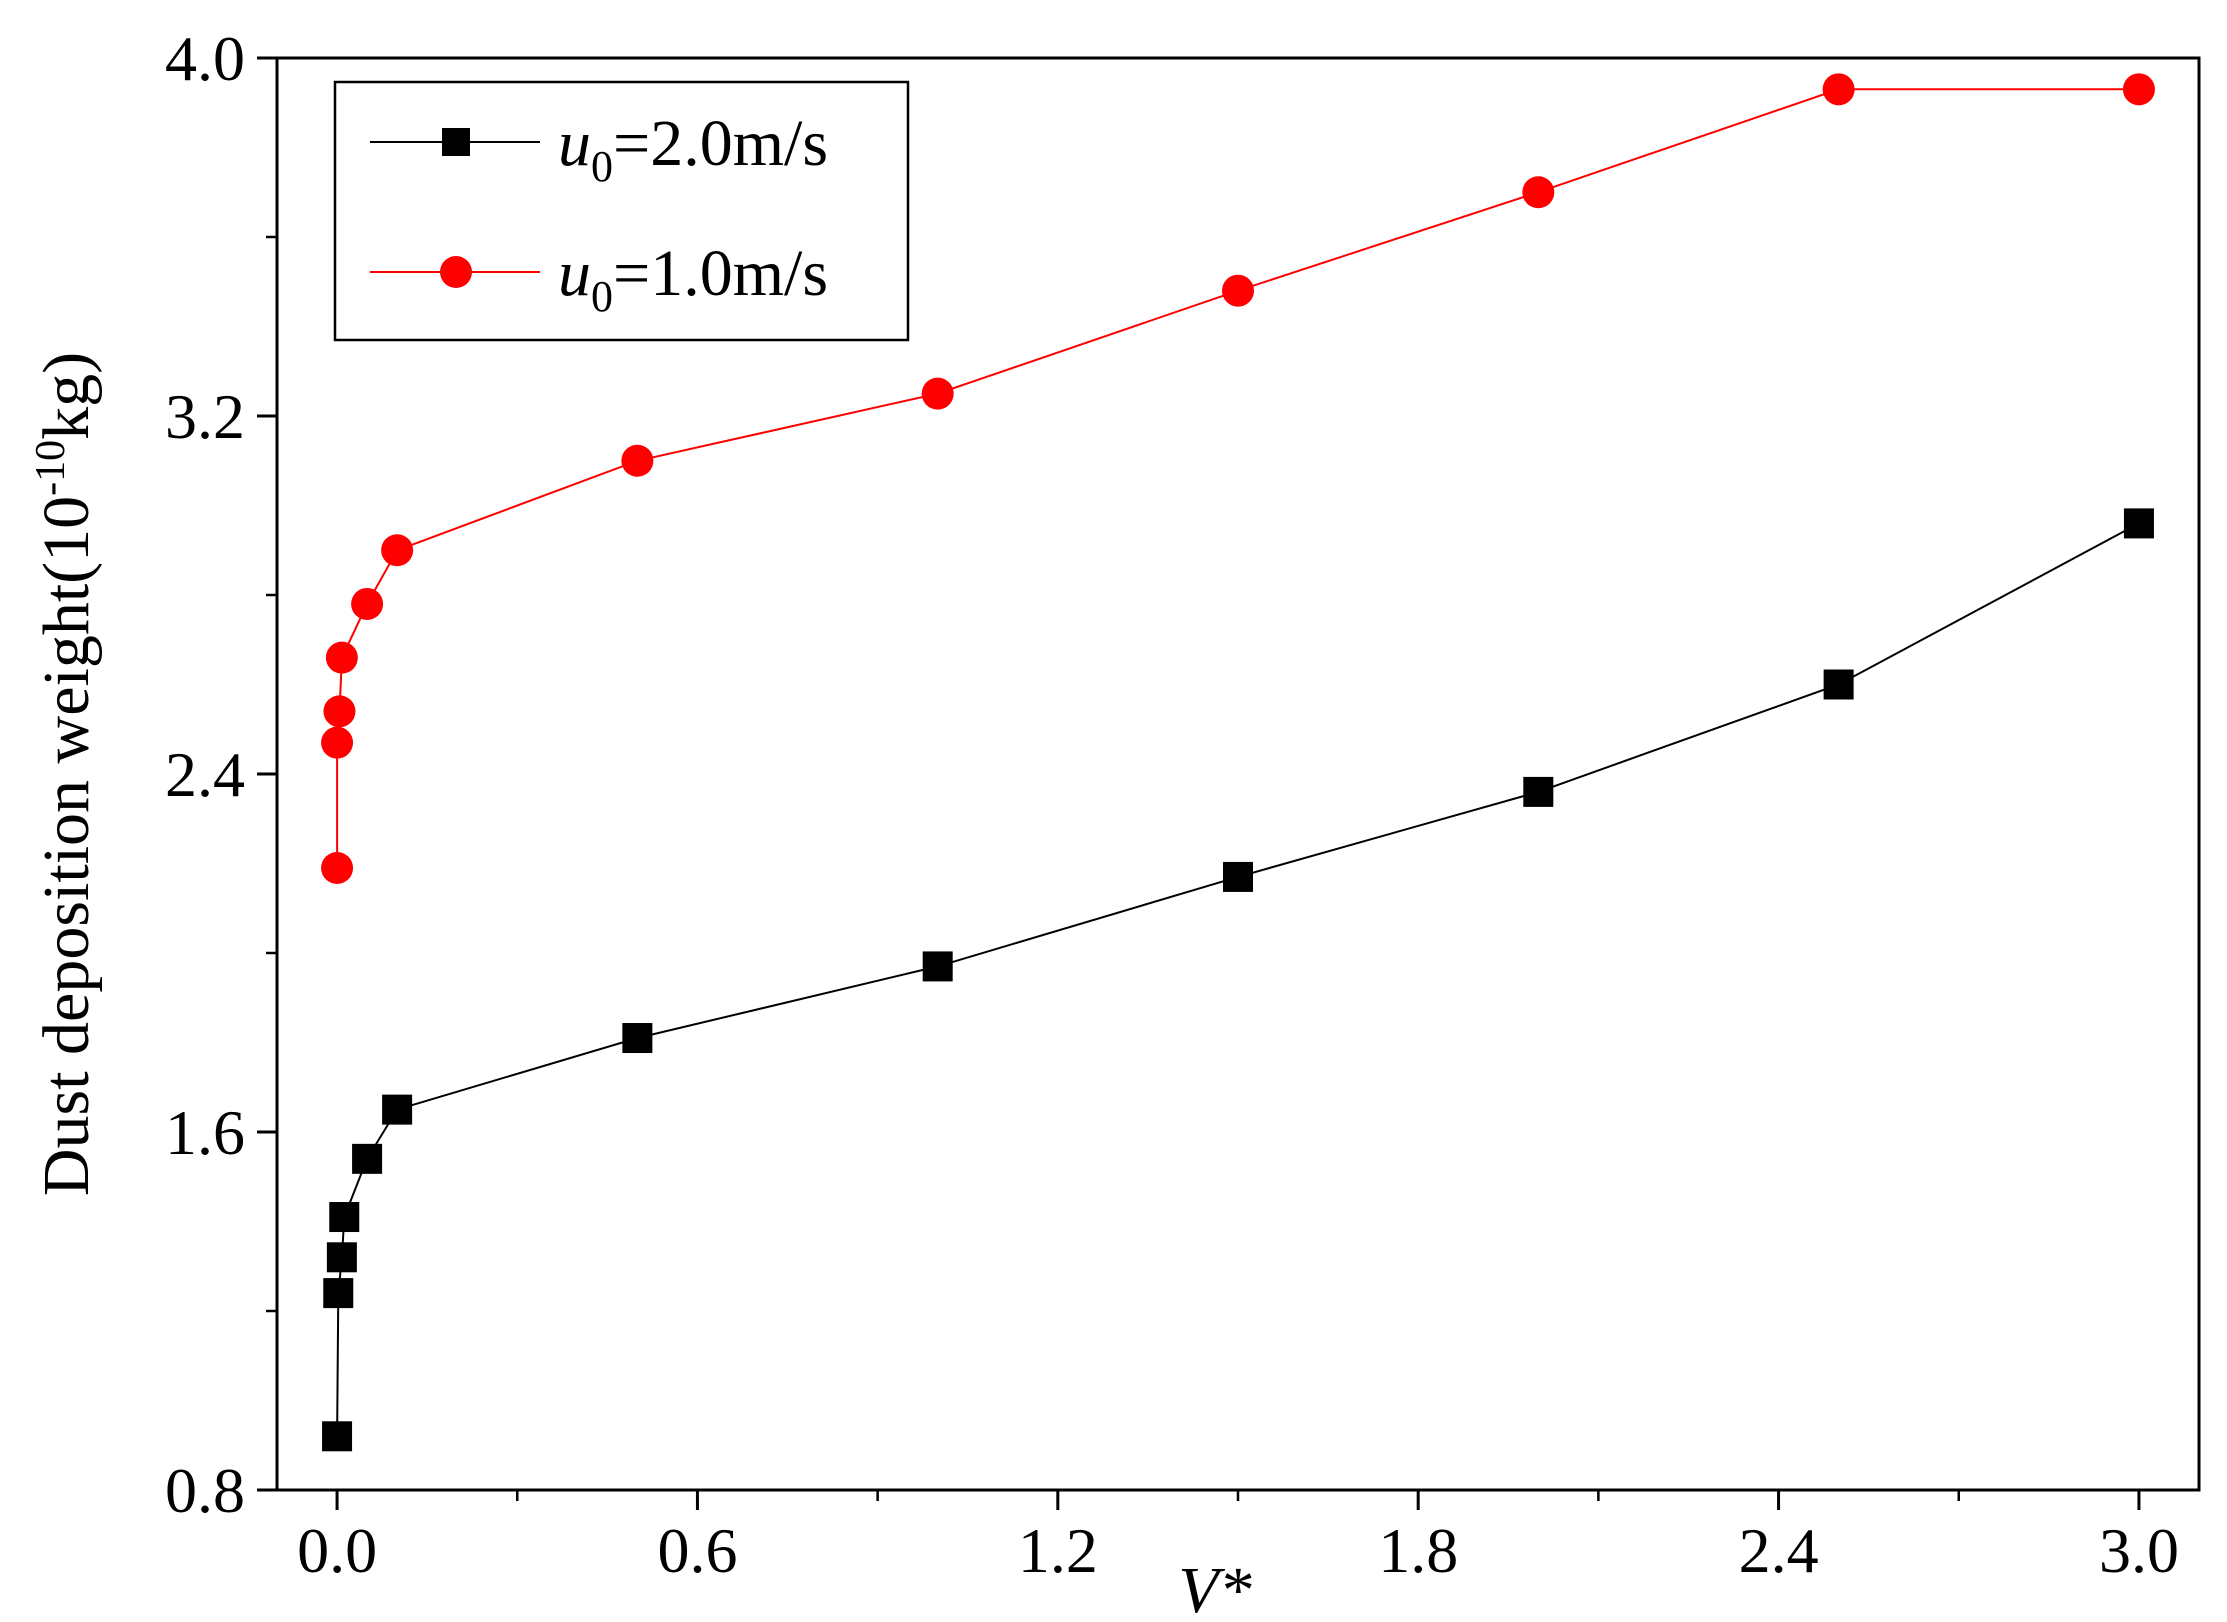 This screenshot has width=2227, height=1622. I want to click on y-axis-title-unit: kg), so click(66, 396).